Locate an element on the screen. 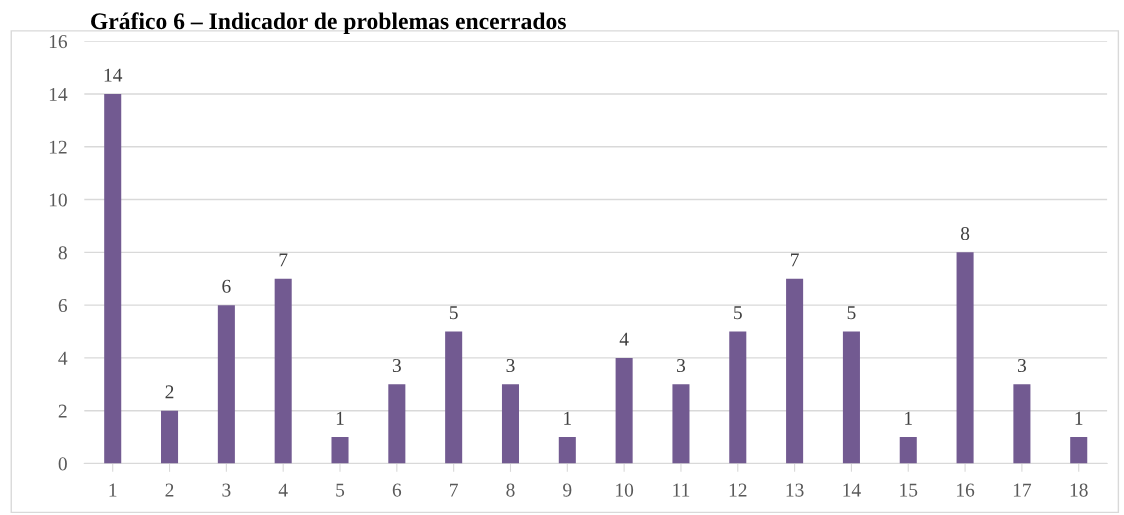 The width and height of the screenshot is (1124, 515). x-tick-label: 17 is located at coordinates (1022, 490).